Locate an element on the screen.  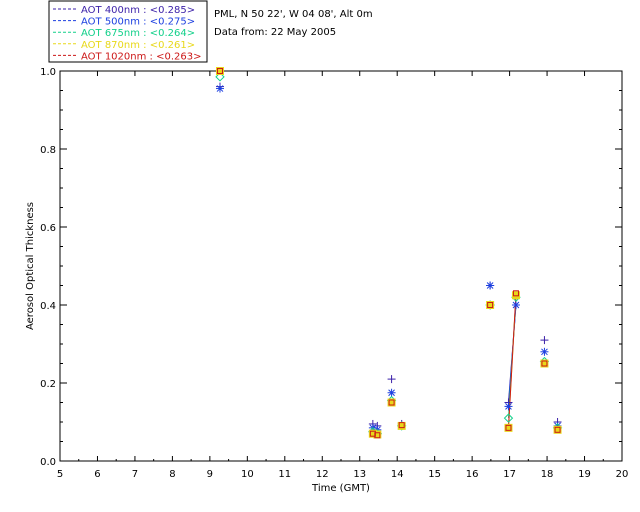
x-tick-label: 13 is located at coordinates (359, 474).